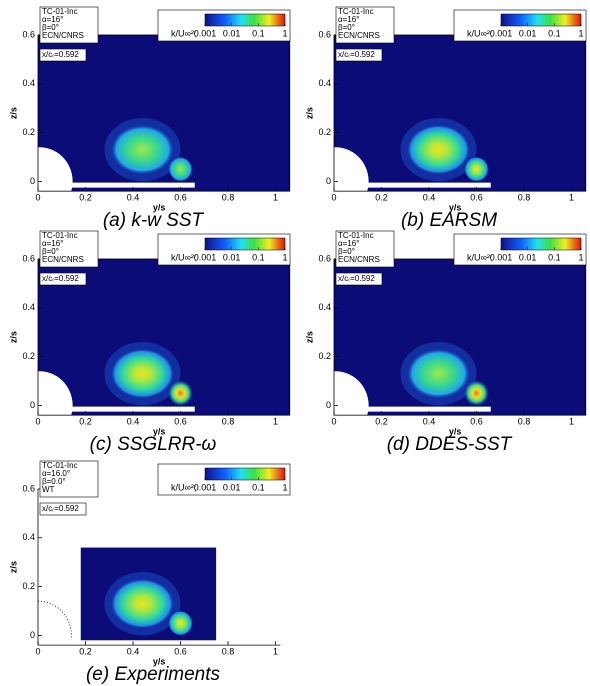  I want to click on fuselage-outline, so click(54, 620).